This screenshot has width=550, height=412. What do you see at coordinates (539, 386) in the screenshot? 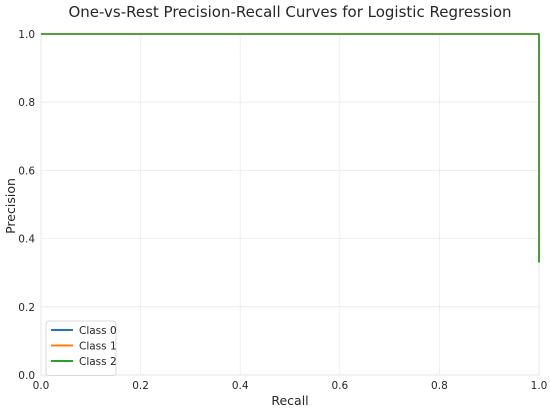
I see `x-tick-label: 1.0` at bounding box center [539, 386].